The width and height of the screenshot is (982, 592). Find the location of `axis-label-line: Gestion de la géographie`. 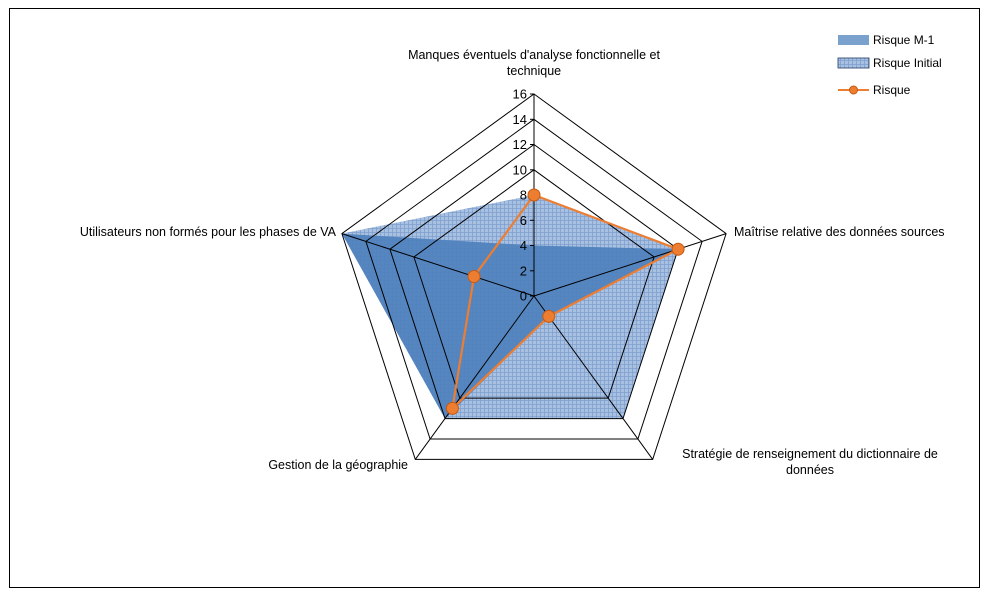

axis-label-line: Gestion de la géographie is located at coordinates (338, 465).